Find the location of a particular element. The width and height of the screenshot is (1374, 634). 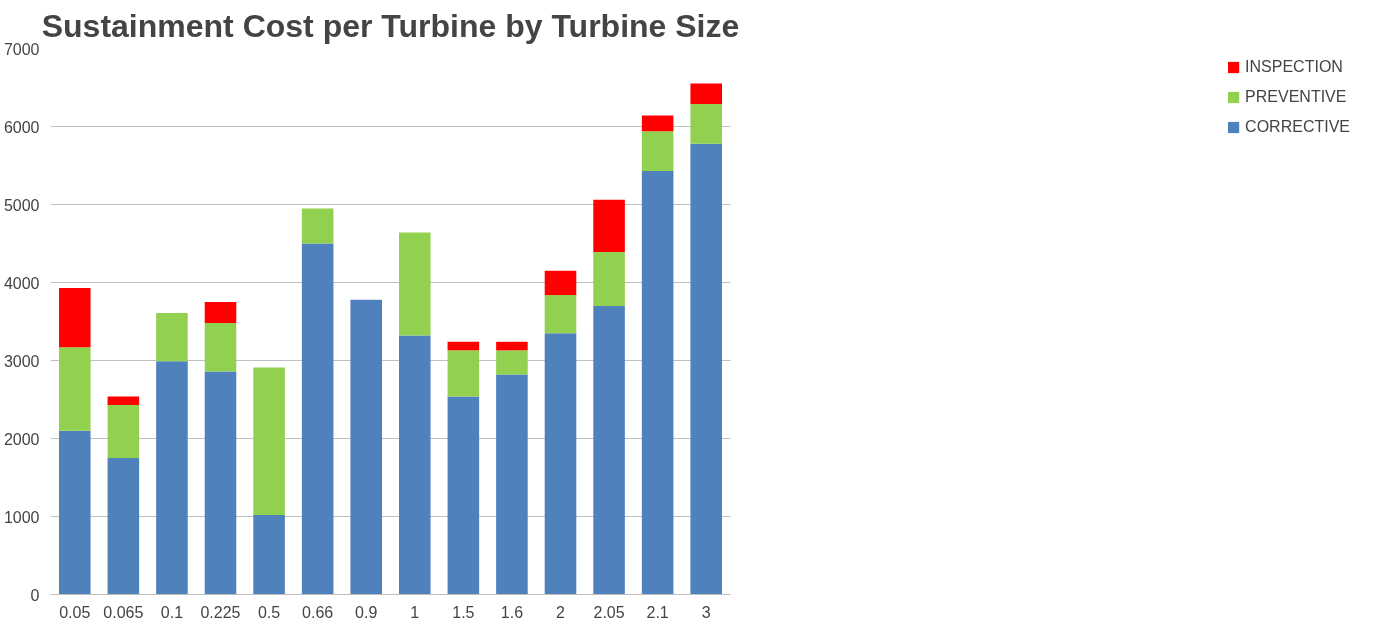

y-tick-label: 0 is located at coordinates (35, 595).